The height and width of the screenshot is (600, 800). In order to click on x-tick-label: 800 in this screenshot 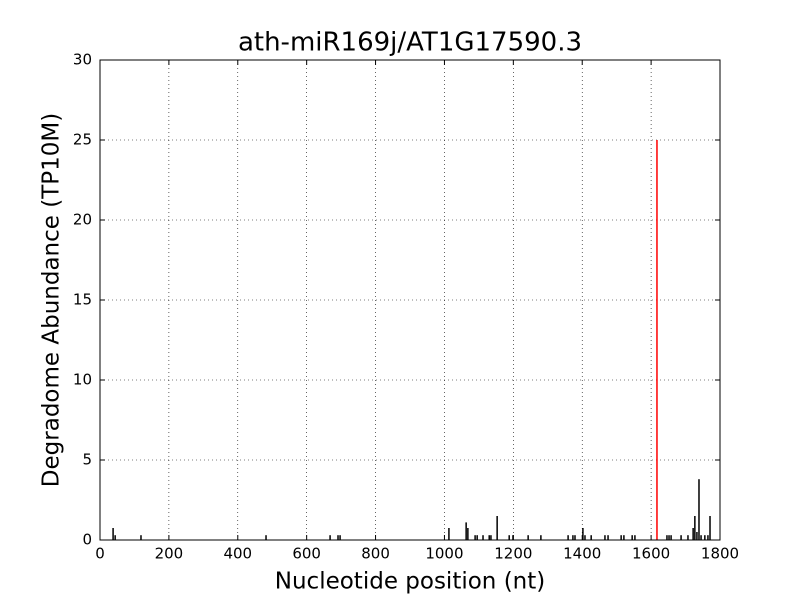, I will do `click(375, 554)`.